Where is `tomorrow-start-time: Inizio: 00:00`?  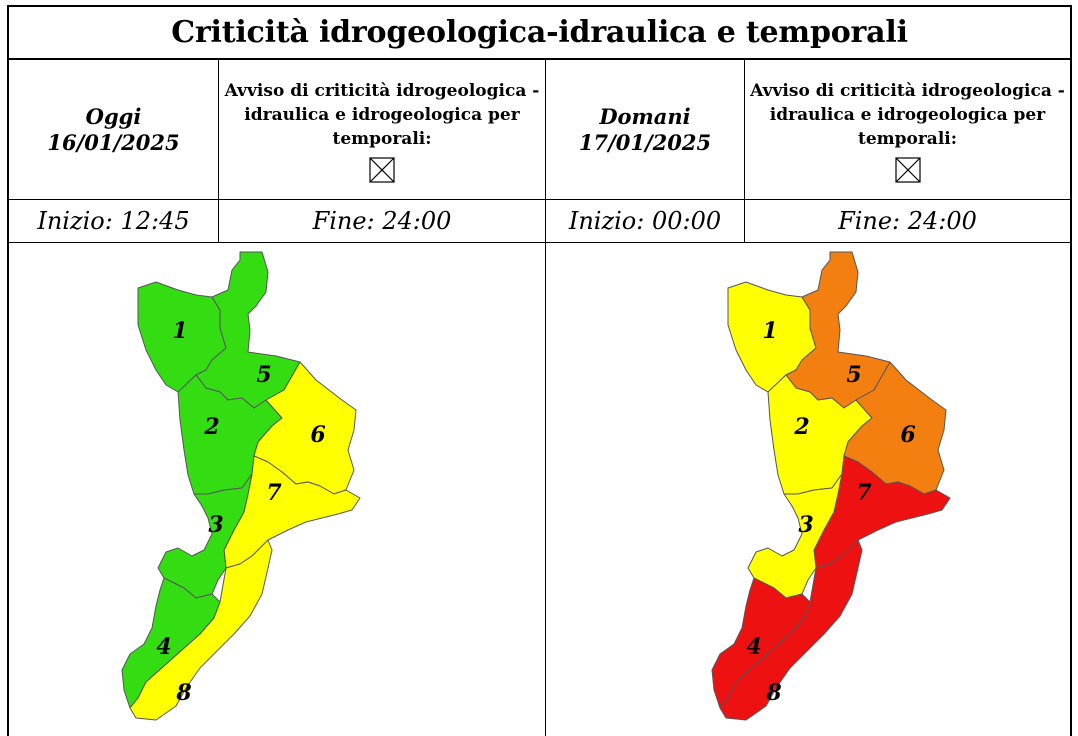
tomorrow-start-time: Inizio: 00:00 is located at coordinates (645, 221).